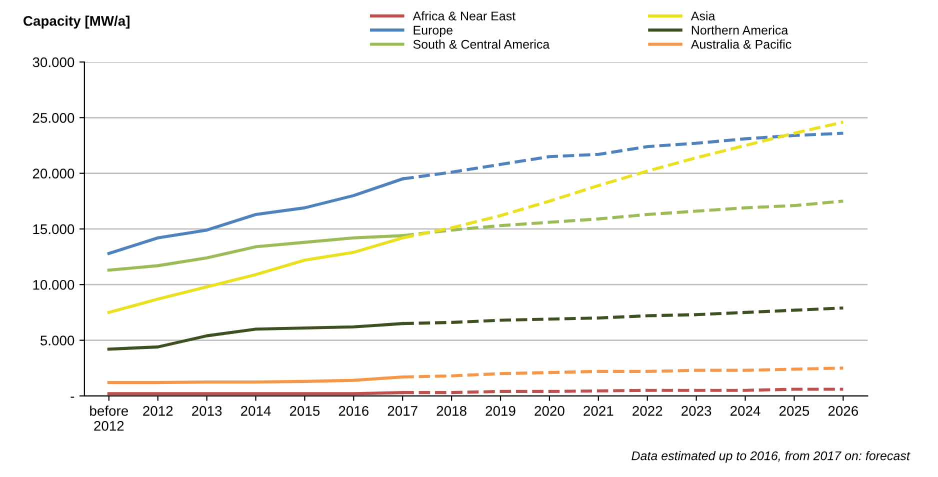  Describe the element at coordinates (158, 411) in the screenshot. I see `x-tick-label: 2012` at that location.